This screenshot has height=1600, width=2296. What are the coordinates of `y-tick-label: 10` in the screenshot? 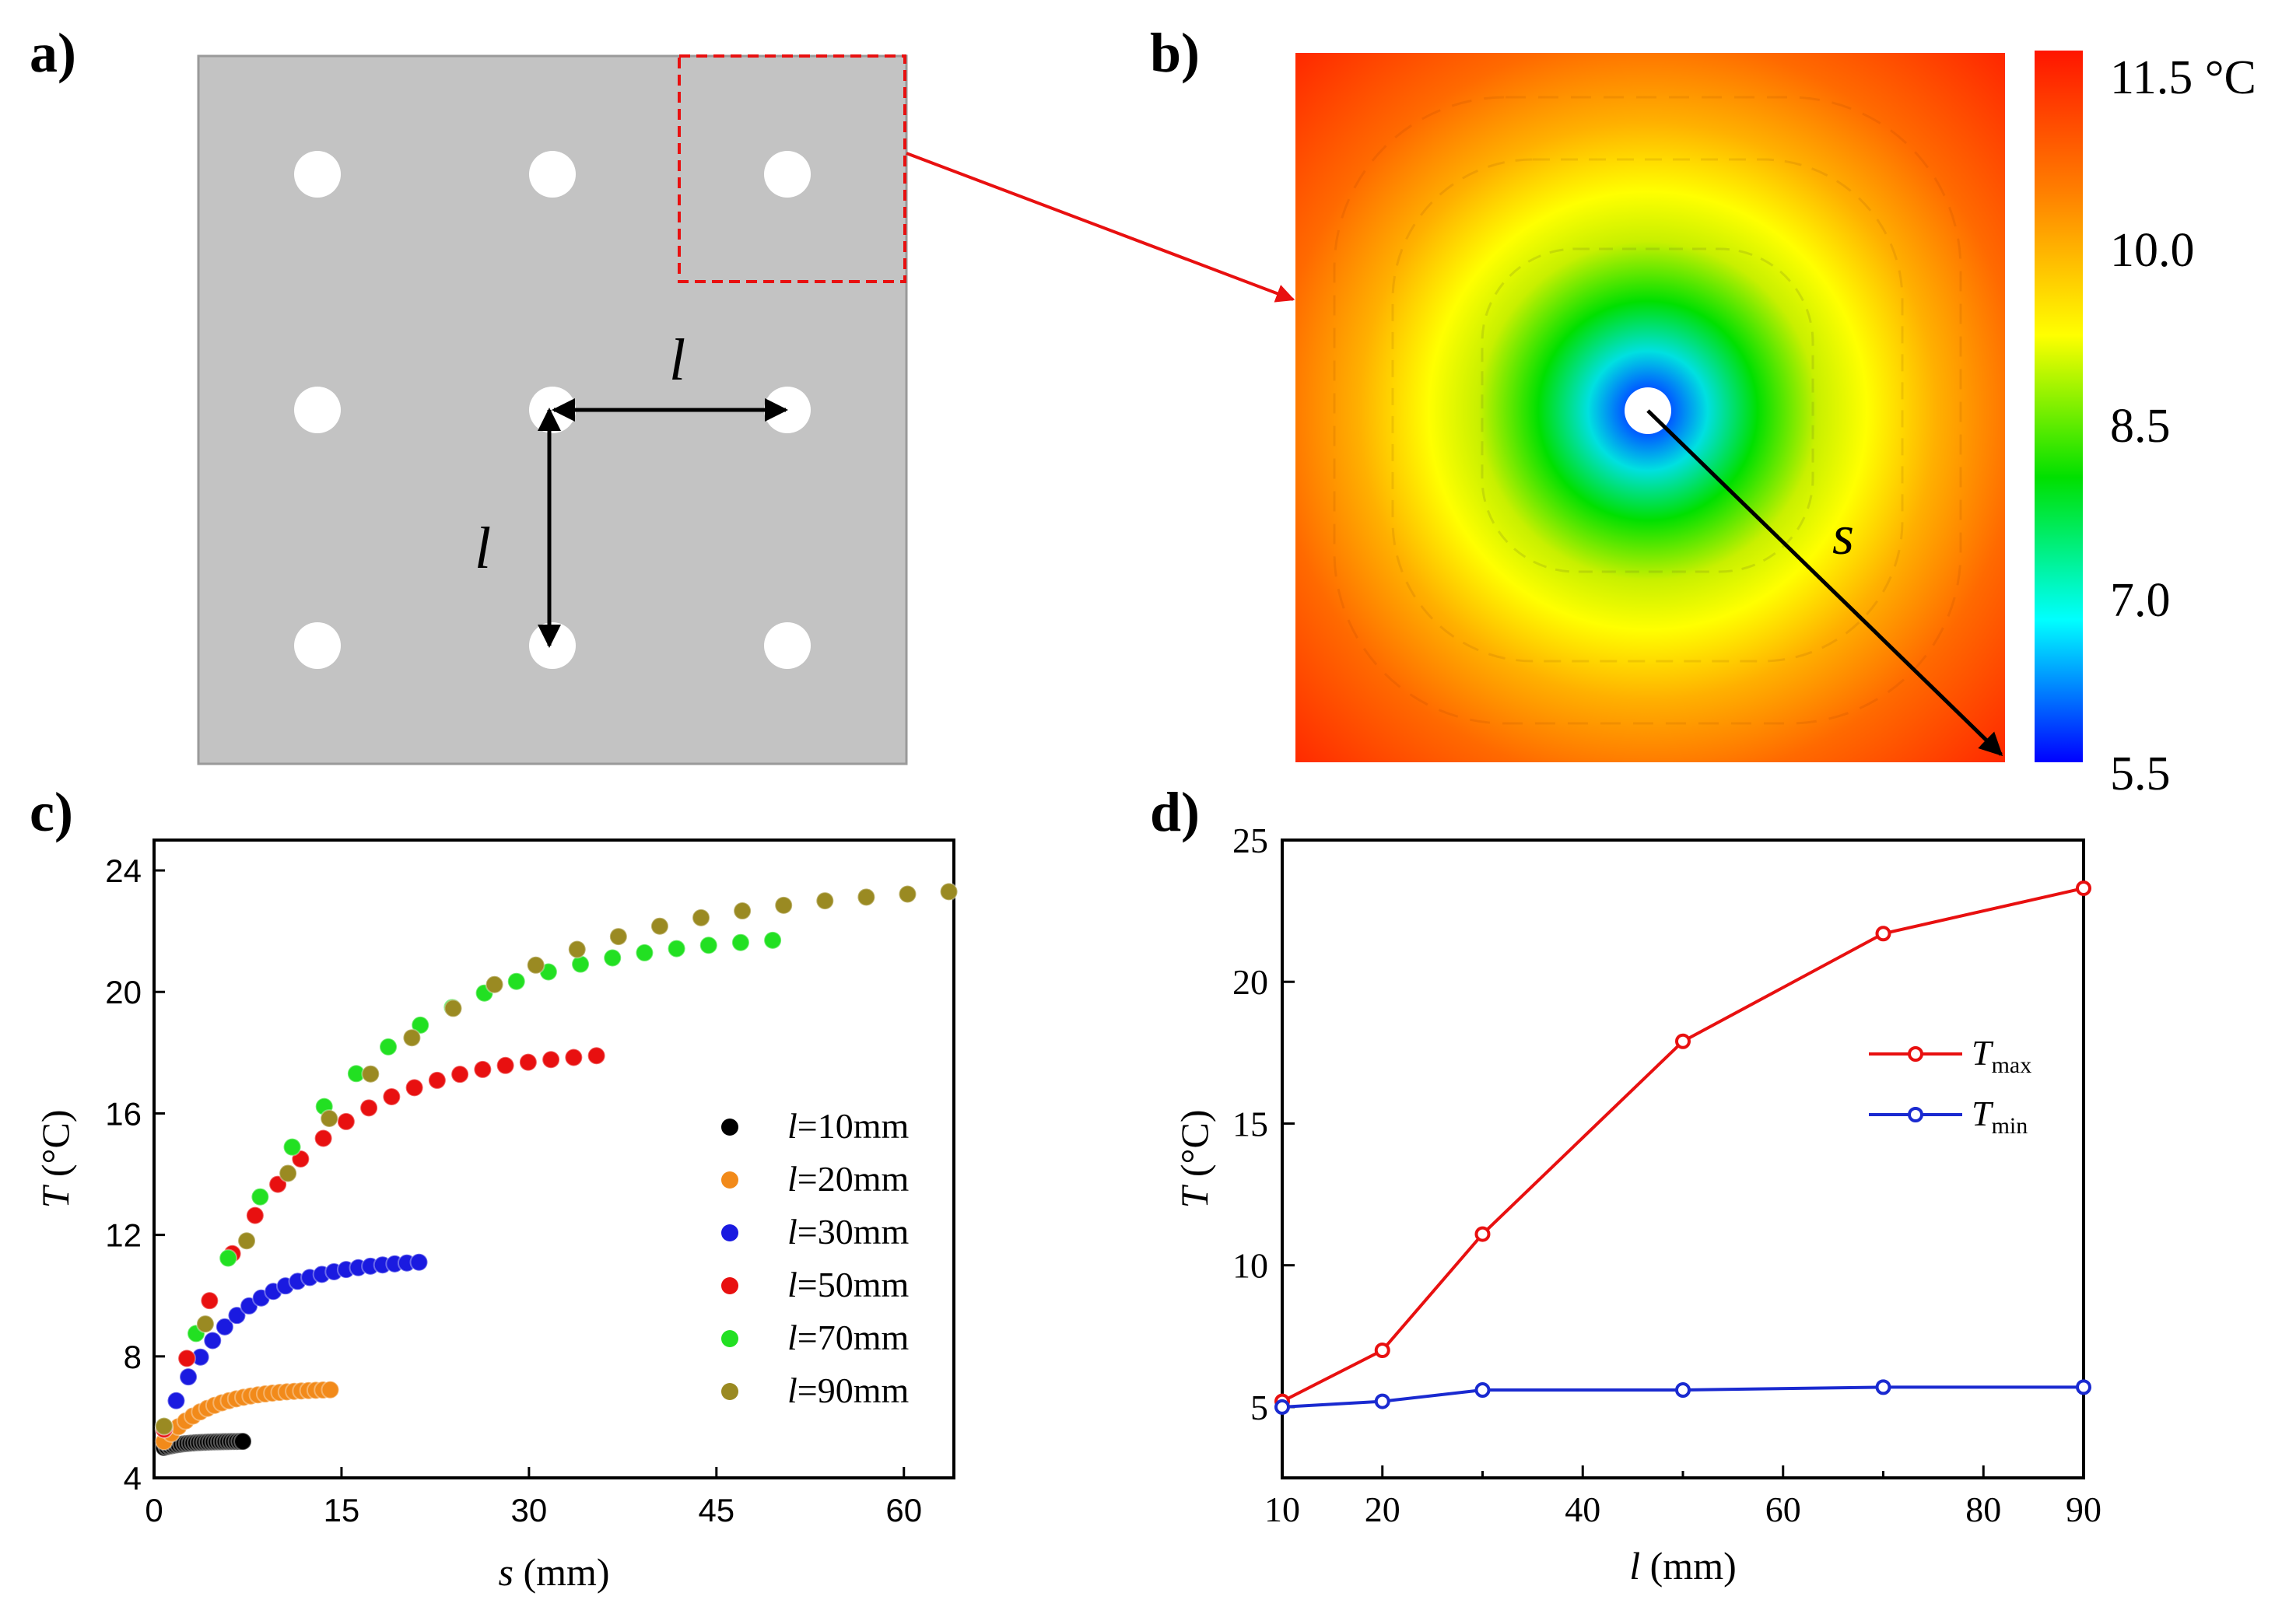 It's located at (1250, 1266).